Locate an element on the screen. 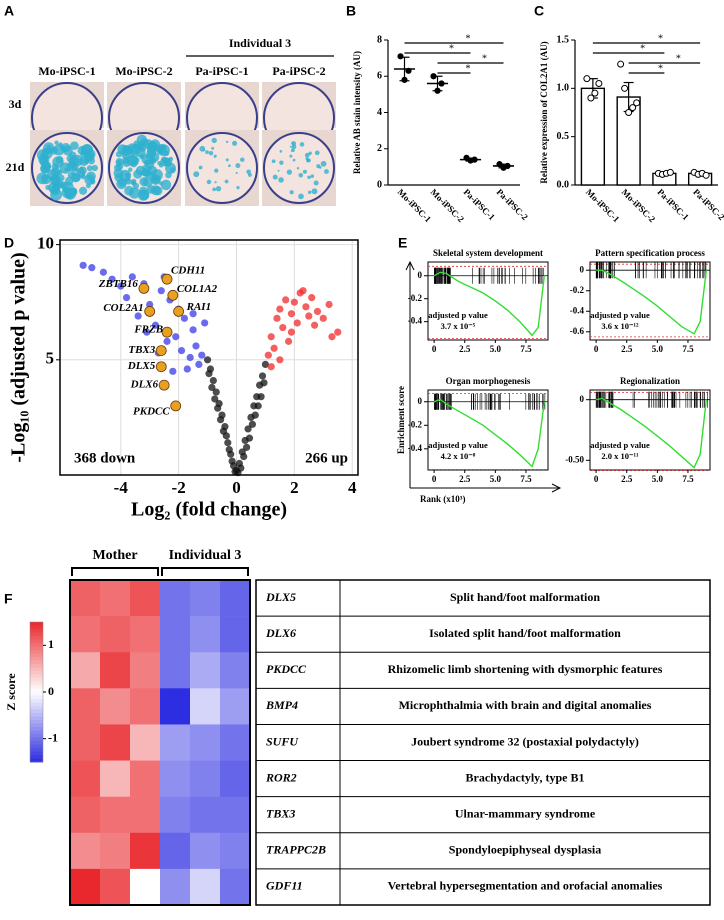  y-tick-label: 0 is located at coordinates (582, 399).